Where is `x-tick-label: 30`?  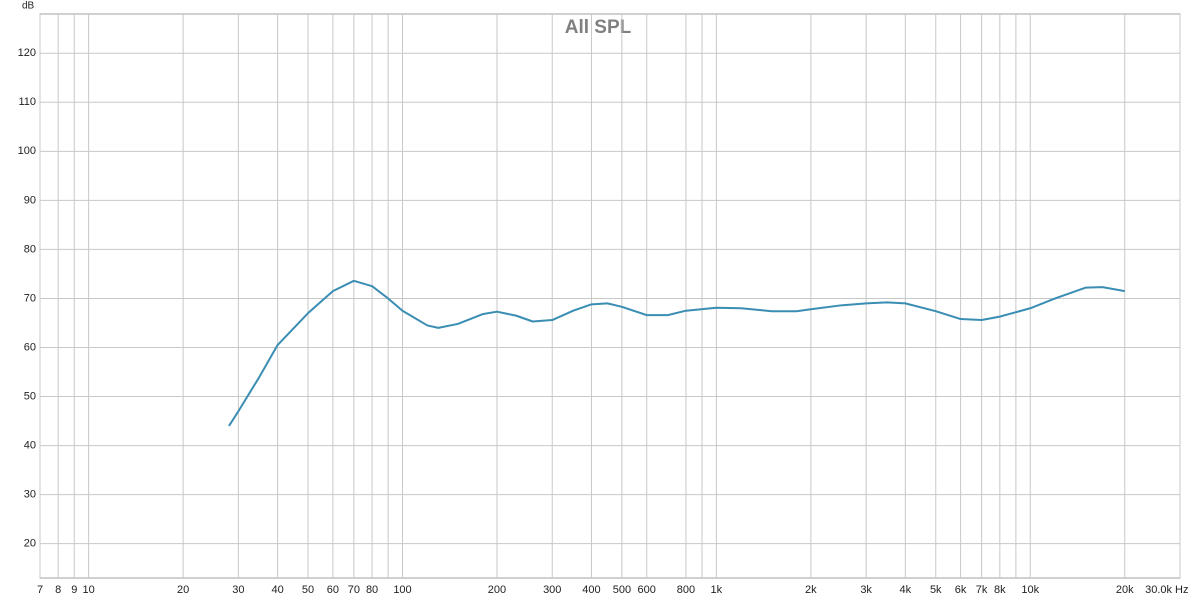 x-tick-label: 30 is located at coordinates (238, 590).